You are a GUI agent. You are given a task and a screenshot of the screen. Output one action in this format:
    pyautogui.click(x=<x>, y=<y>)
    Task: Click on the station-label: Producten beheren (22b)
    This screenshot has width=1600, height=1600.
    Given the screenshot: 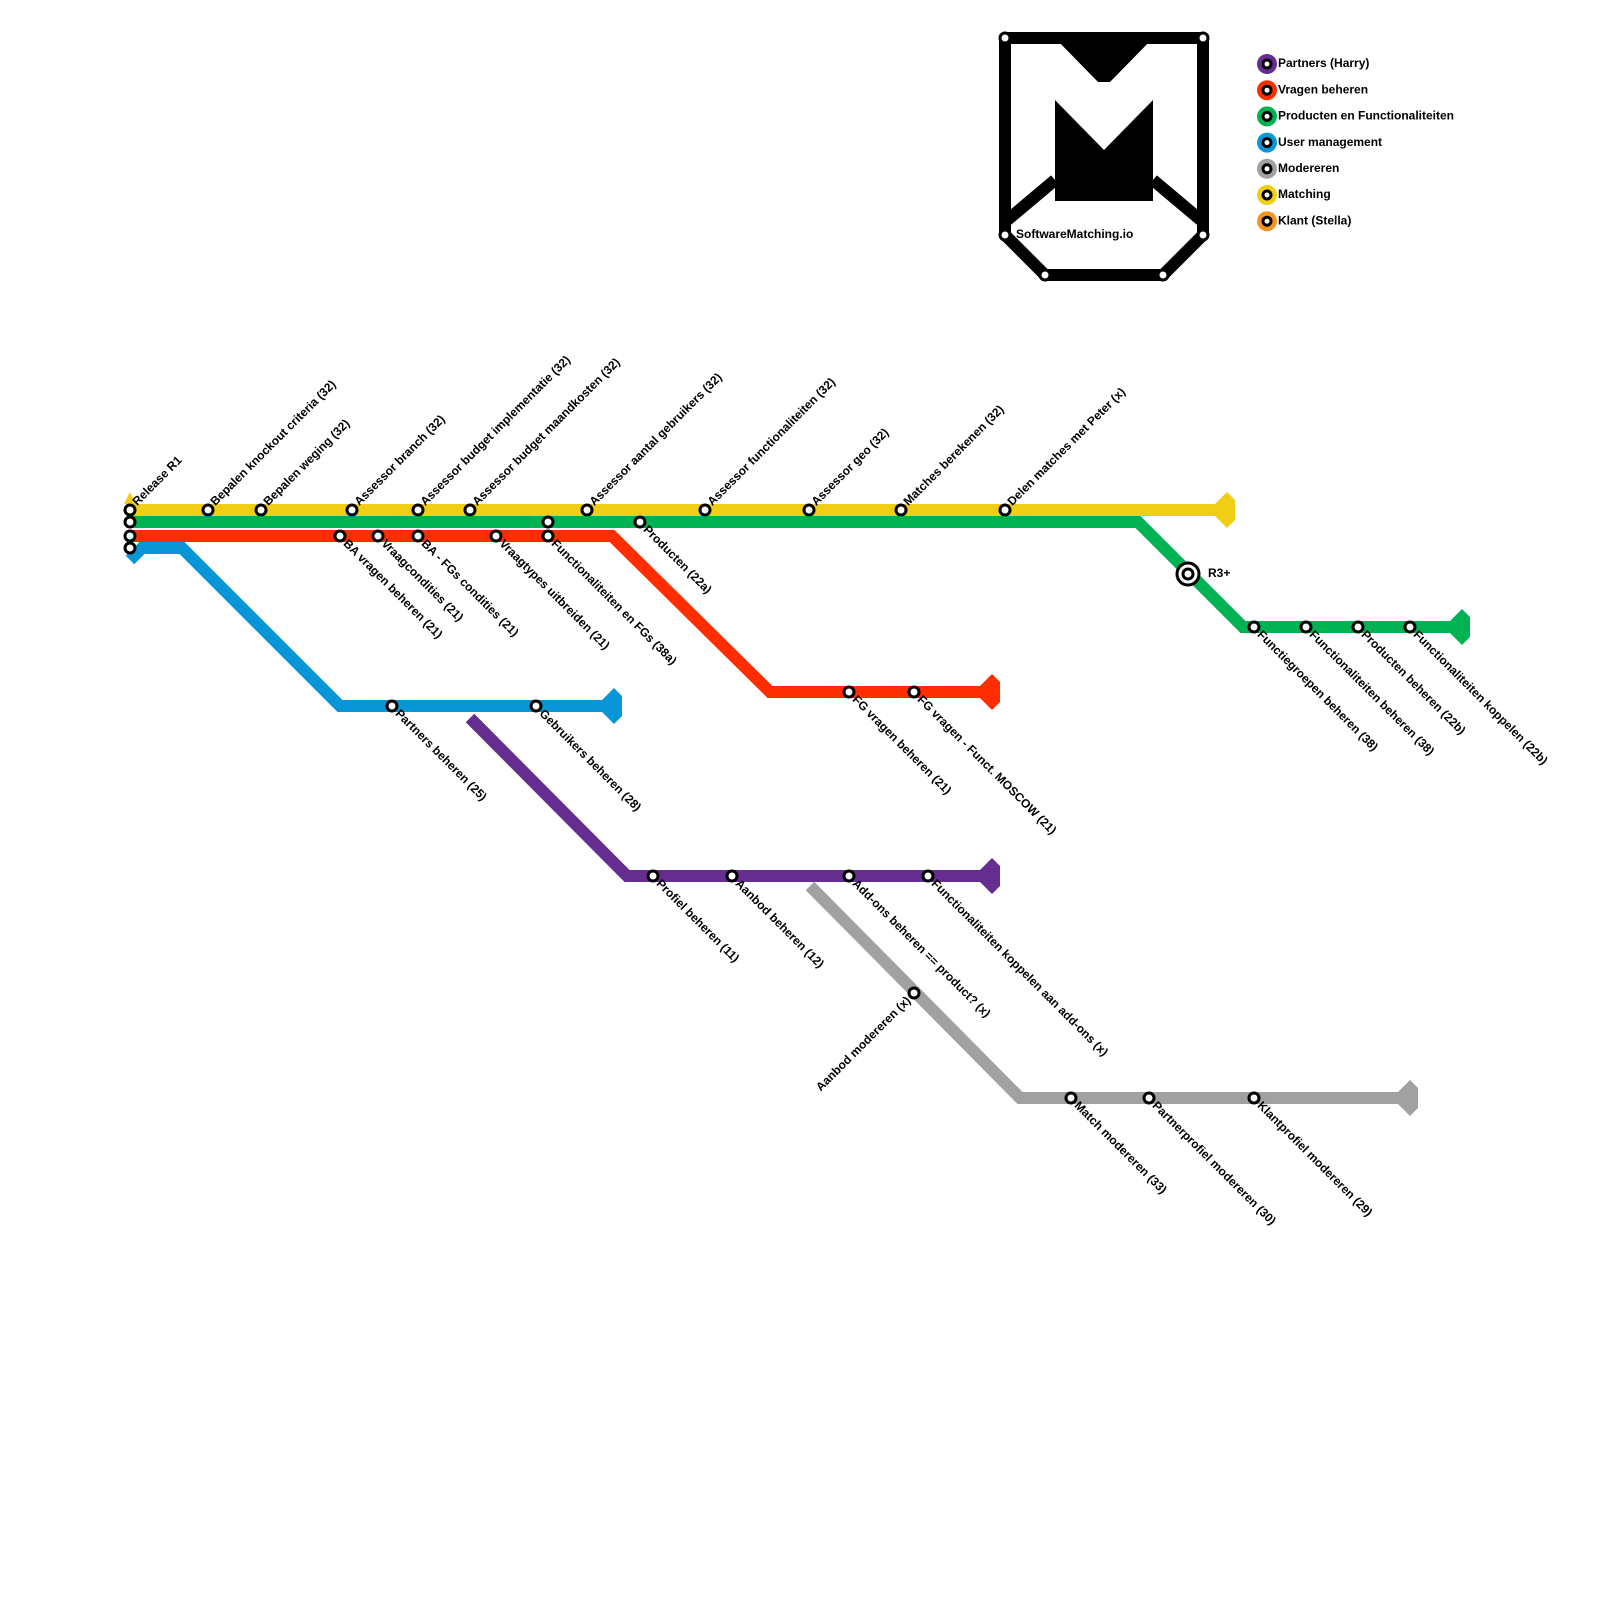 What is the action you would take?
    pyautogui.click(x=1414, y=682)
    